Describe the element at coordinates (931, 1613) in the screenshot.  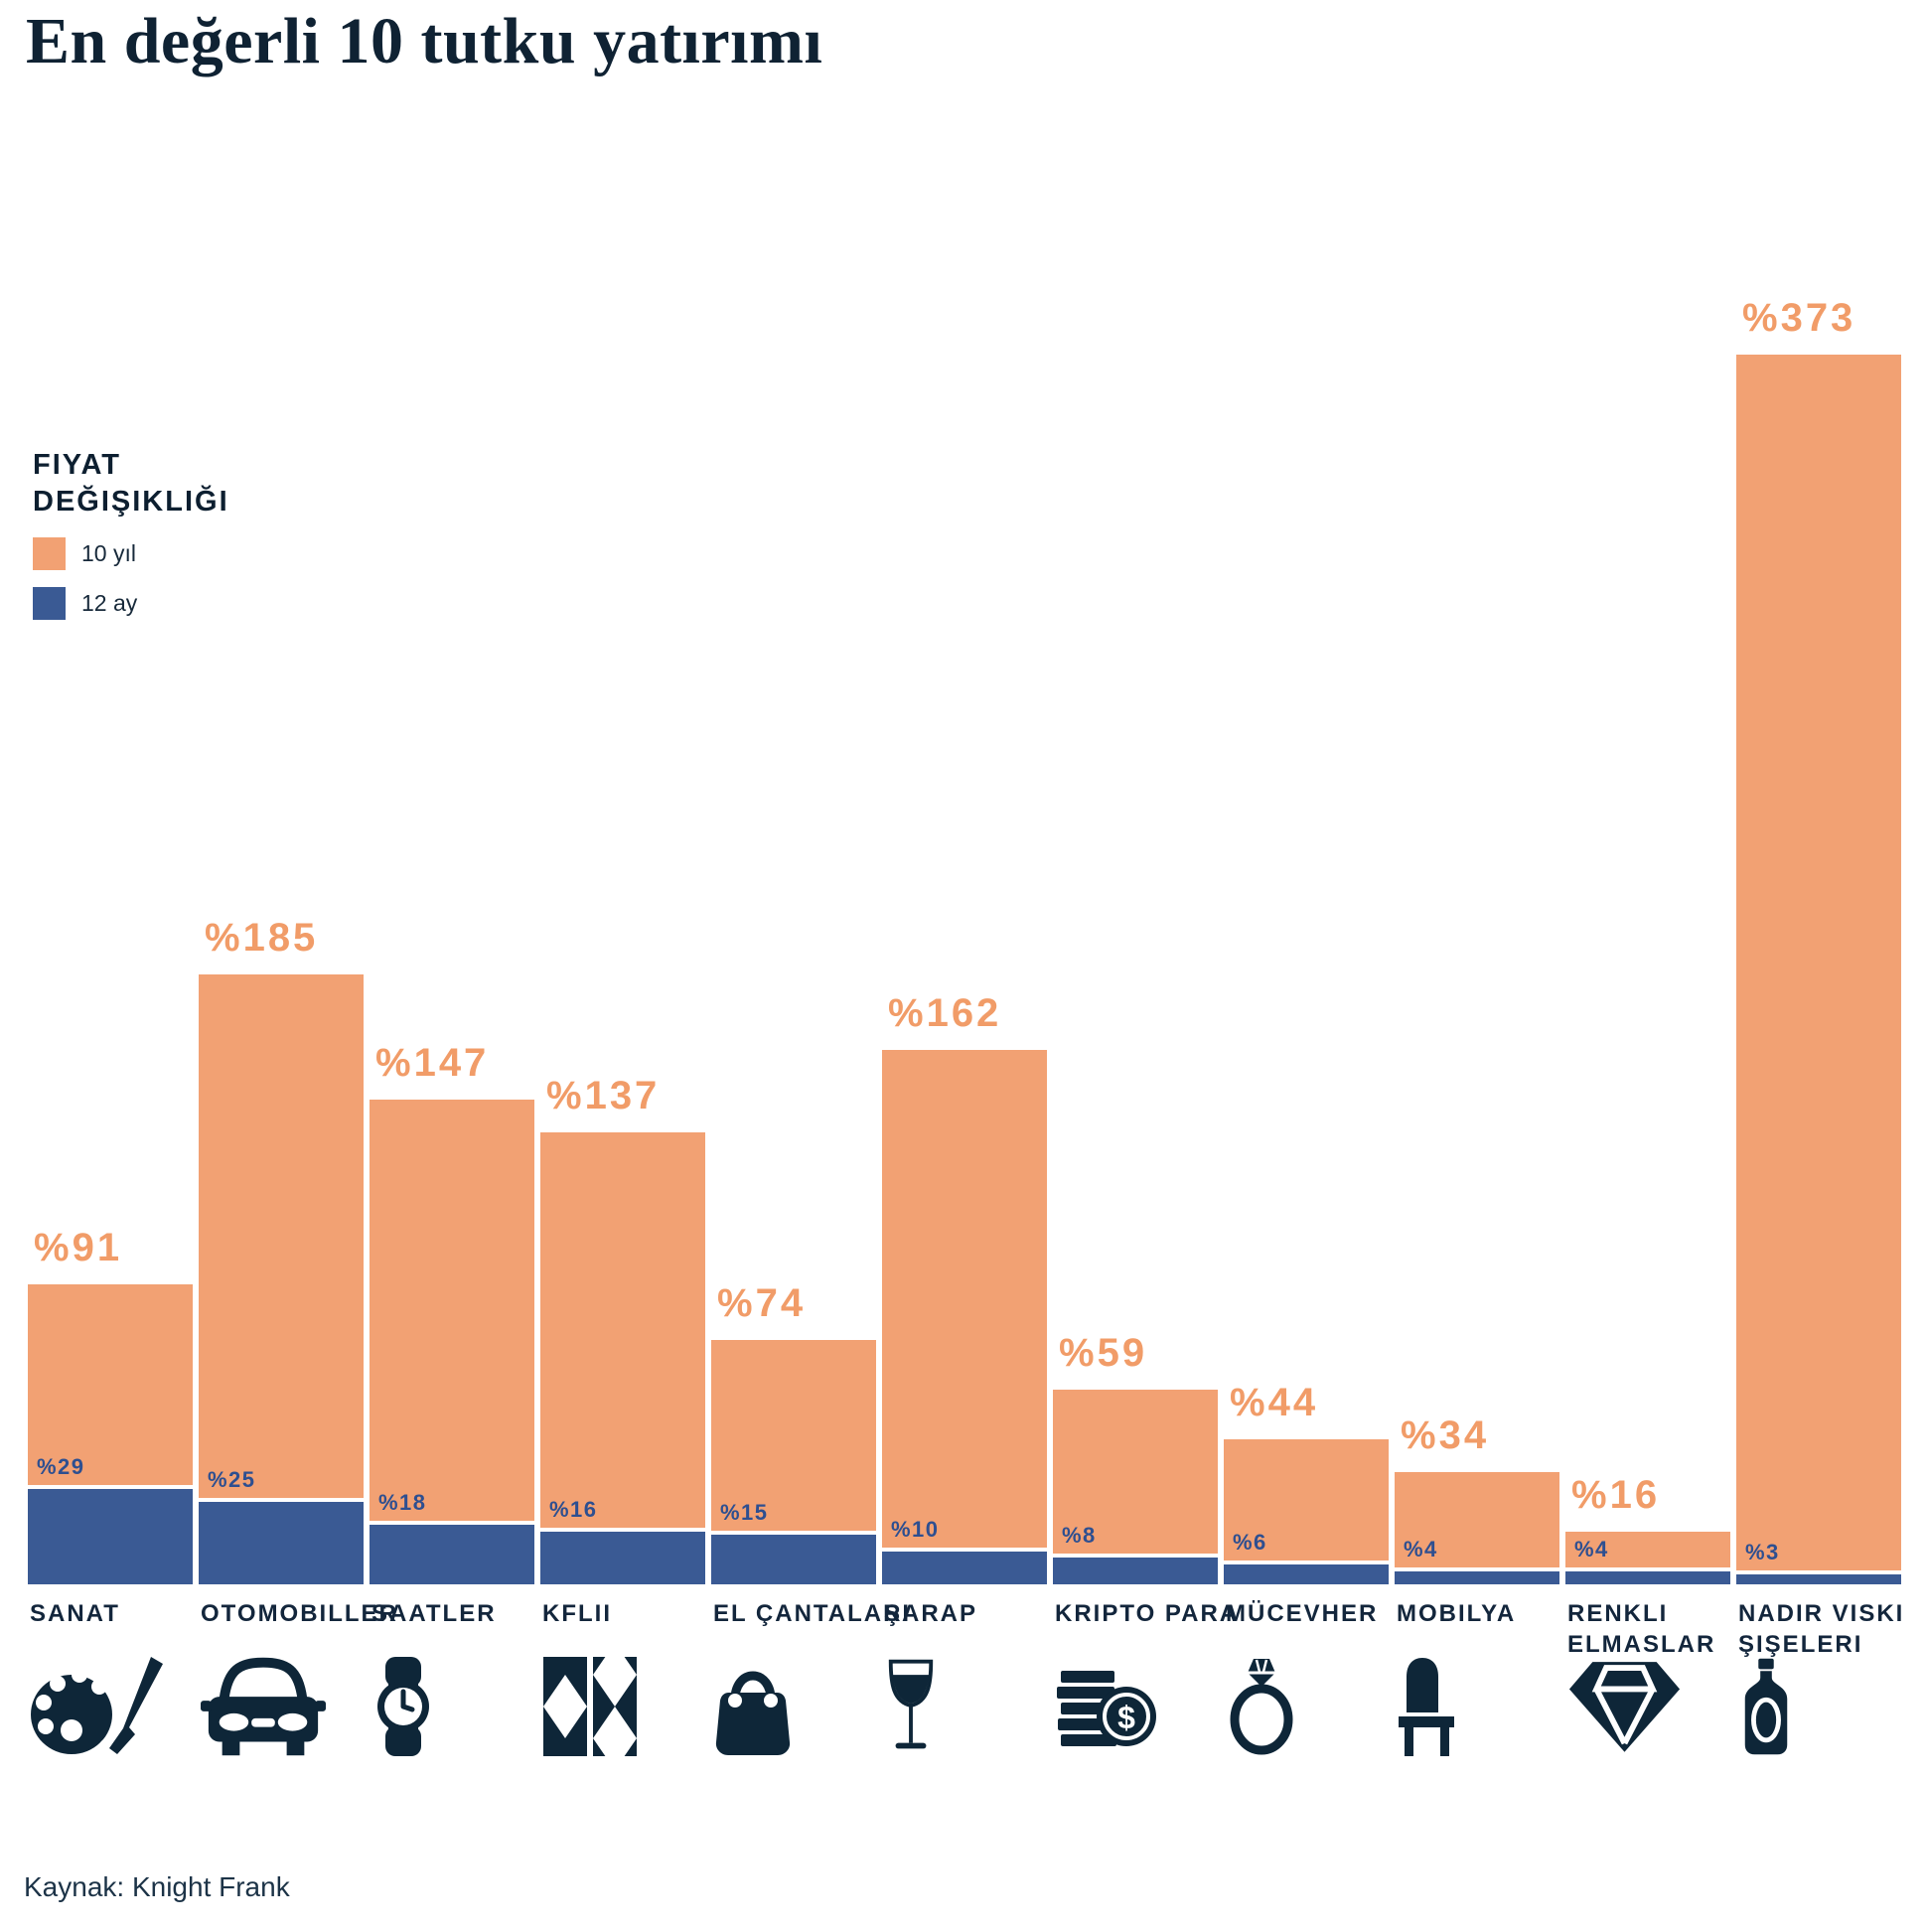
I see `category-label: ŞARAP` at that location.